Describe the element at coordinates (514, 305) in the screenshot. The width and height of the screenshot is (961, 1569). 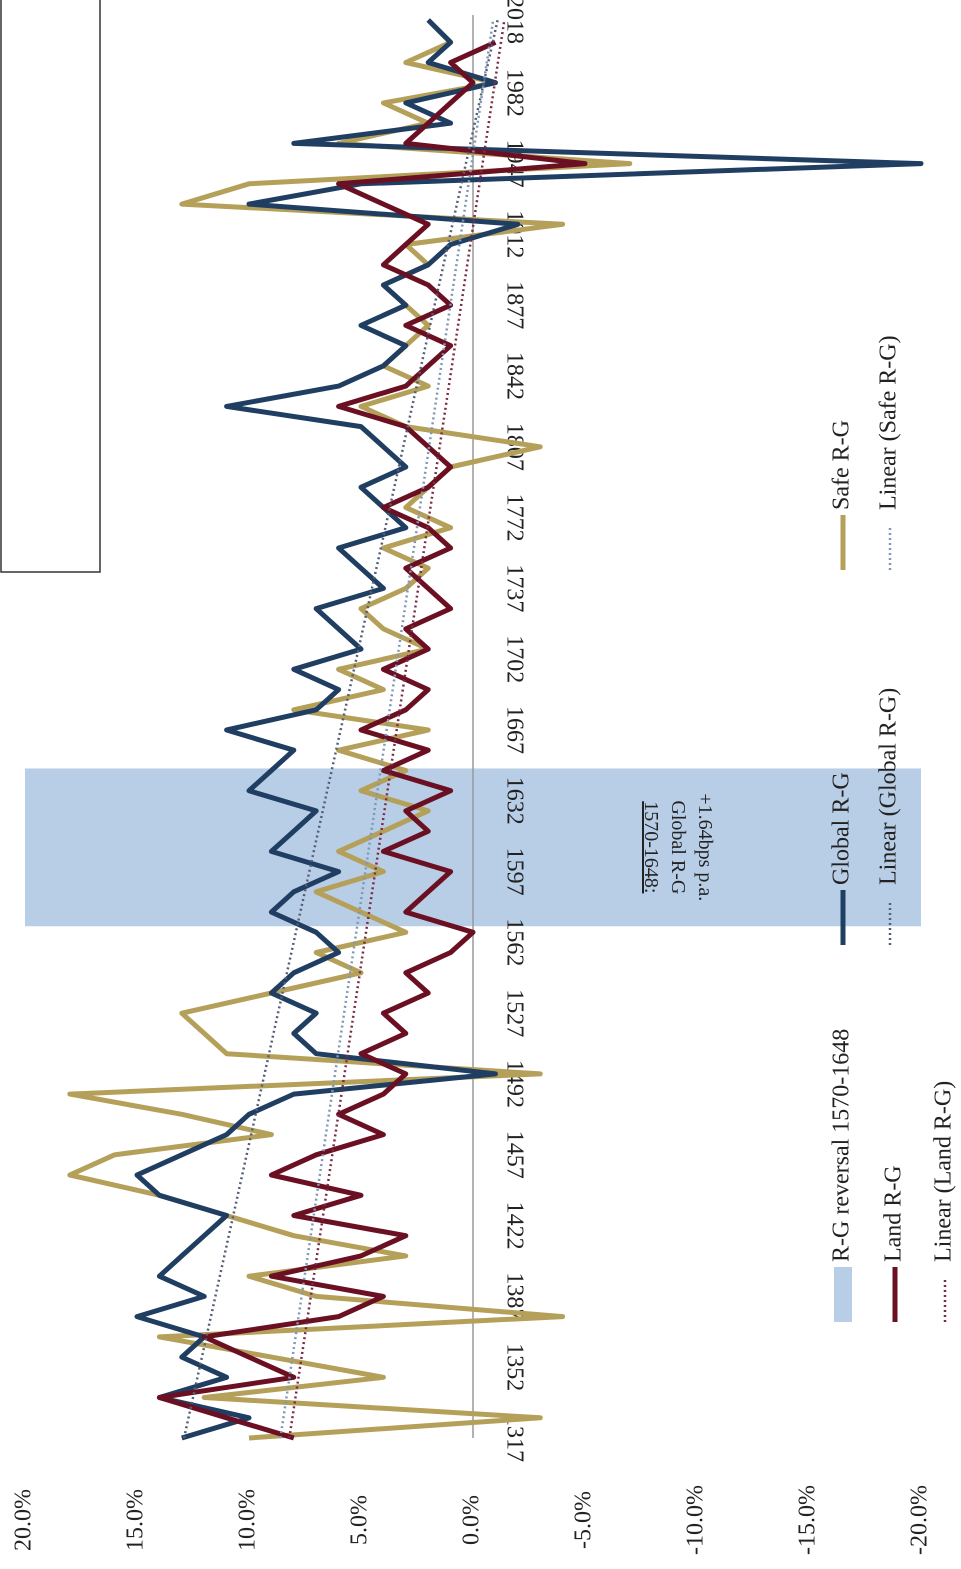
I see `x-tick-label: 1877` at that location.